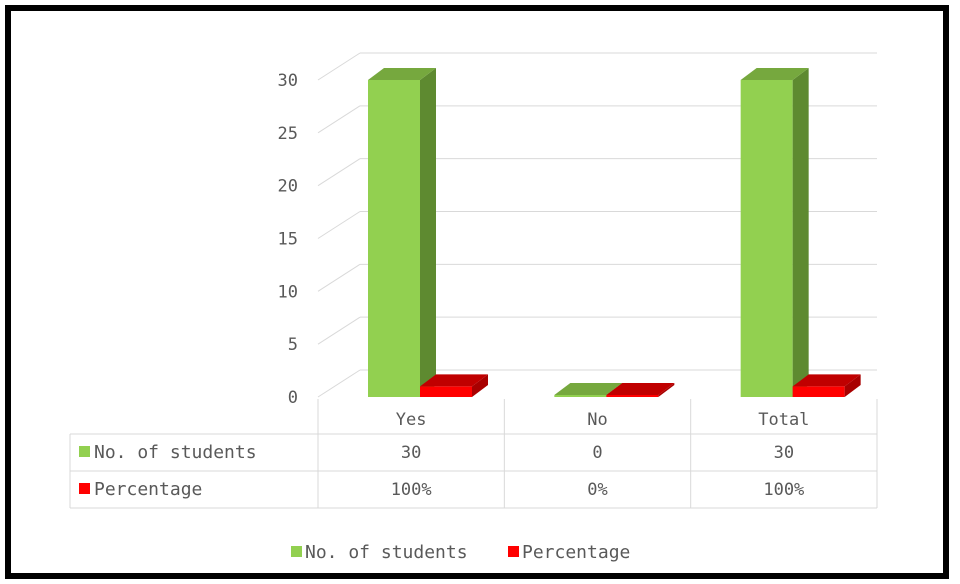  What do you see at coordinates (597, 420) in the screenshot?
I see `category-label: No` at bounding box center [597, 420].